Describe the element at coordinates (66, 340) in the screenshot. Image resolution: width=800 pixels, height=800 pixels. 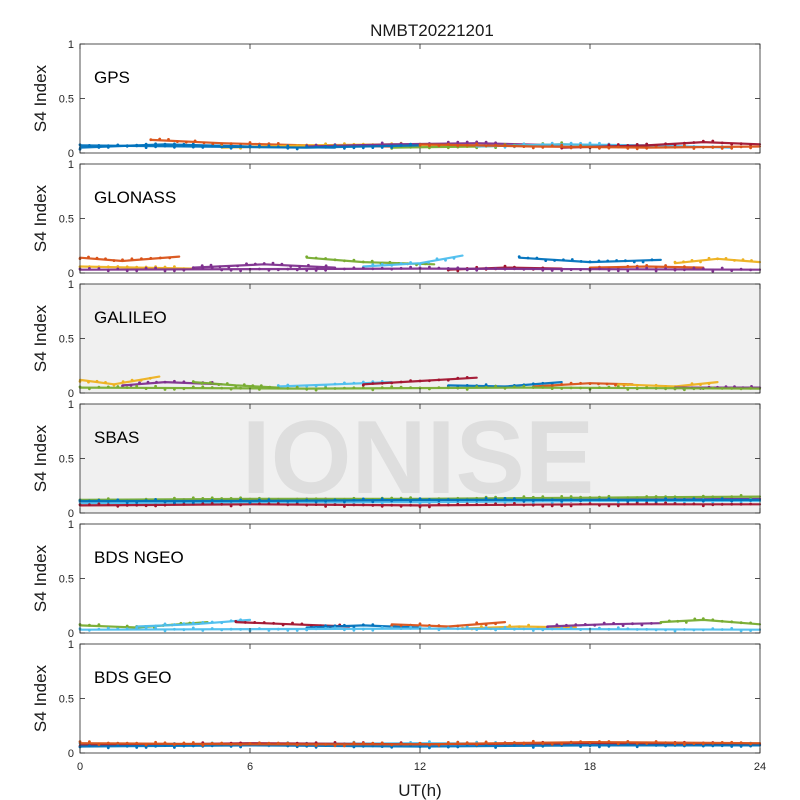
I see `y-tick-label: 0.5` at that location.